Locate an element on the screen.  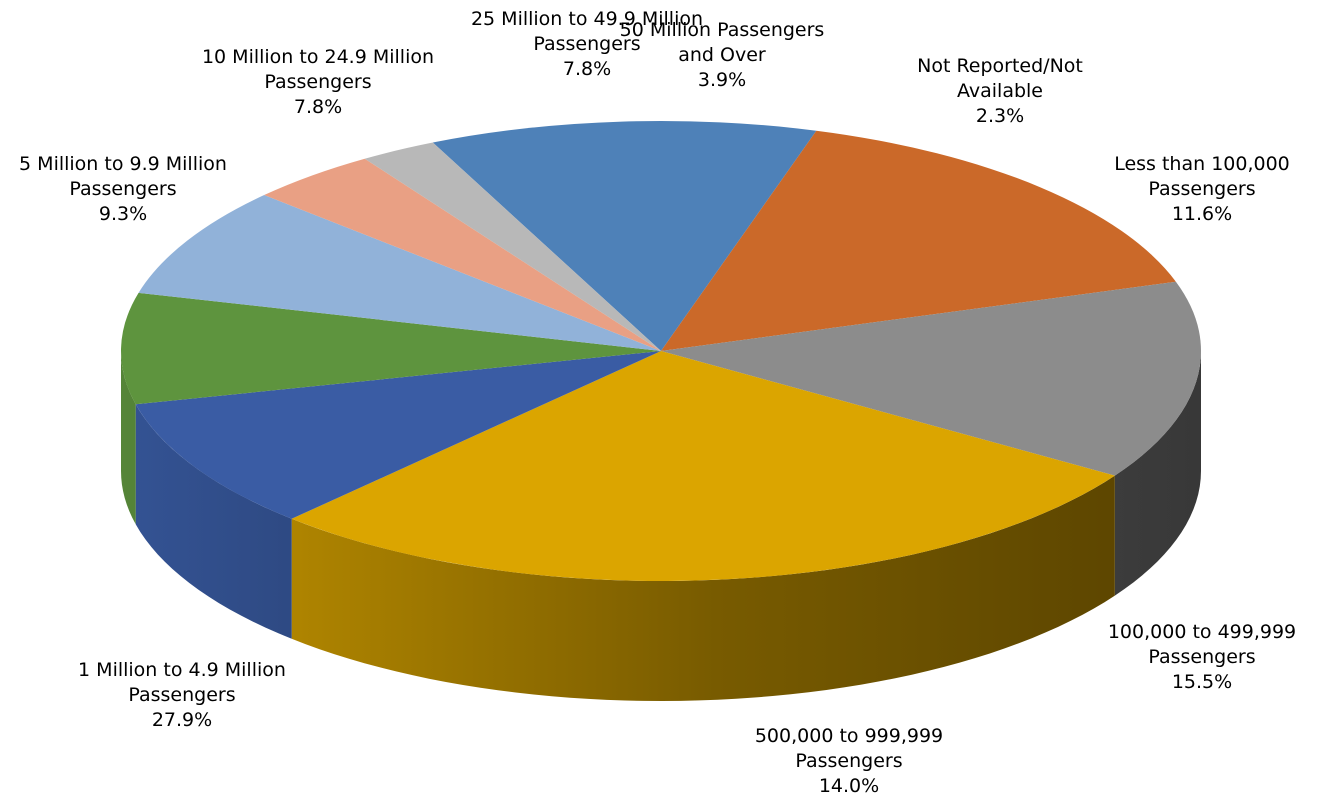
slice-label: Not Reported/Not Available 2.3% is located at coordinates (1000, 91).